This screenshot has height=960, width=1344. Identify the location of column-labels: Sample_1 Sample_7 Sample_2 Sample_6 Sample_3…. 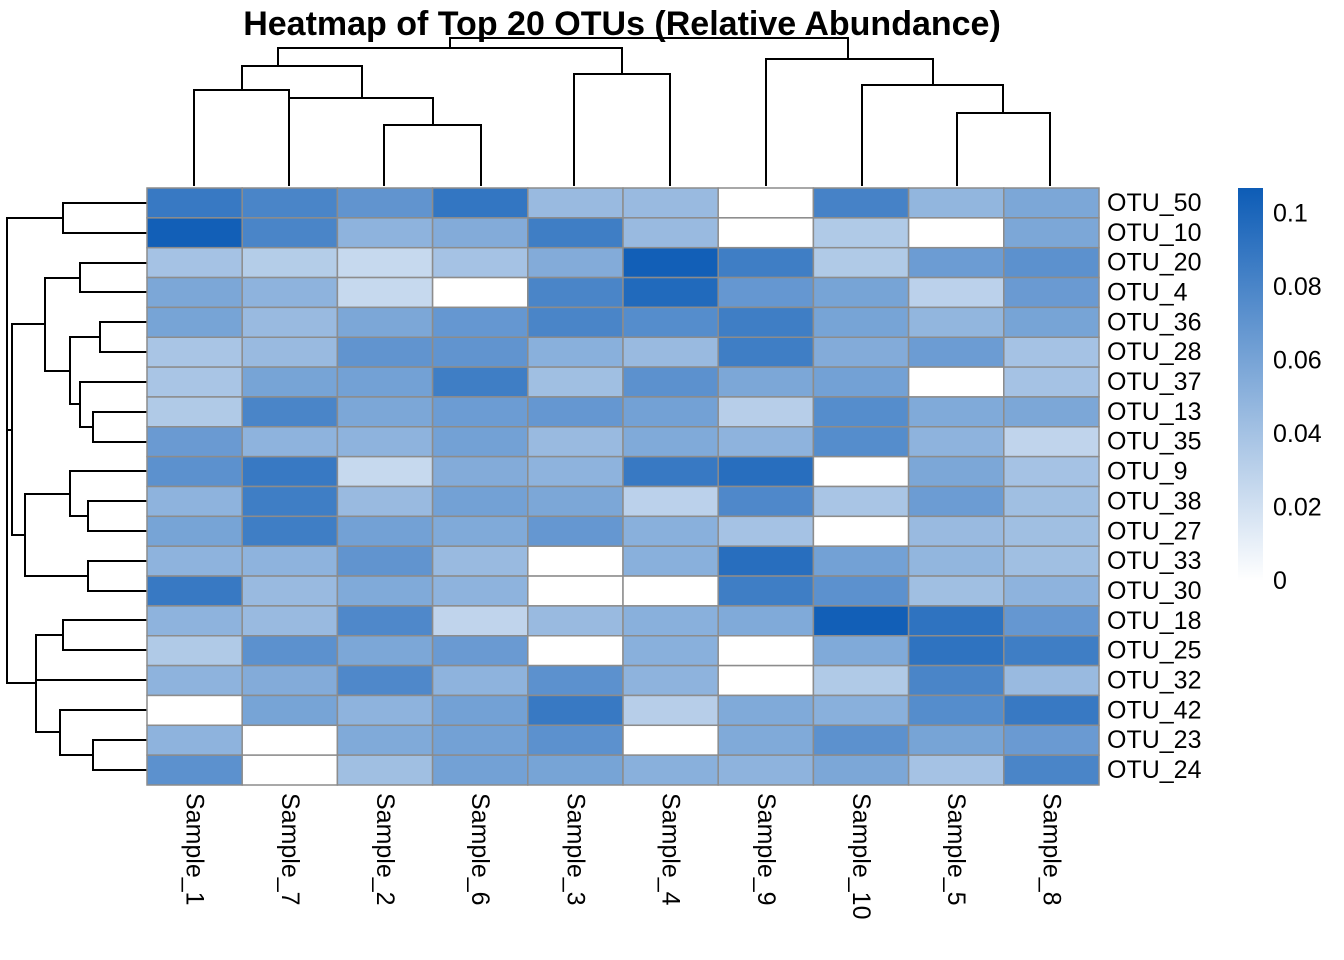
(623, 856).